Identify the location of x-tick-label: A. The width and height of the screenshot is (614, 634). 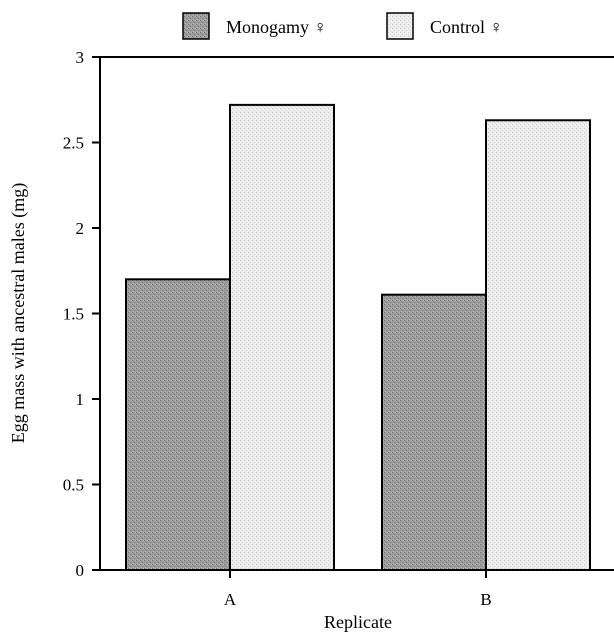
(230, 599).